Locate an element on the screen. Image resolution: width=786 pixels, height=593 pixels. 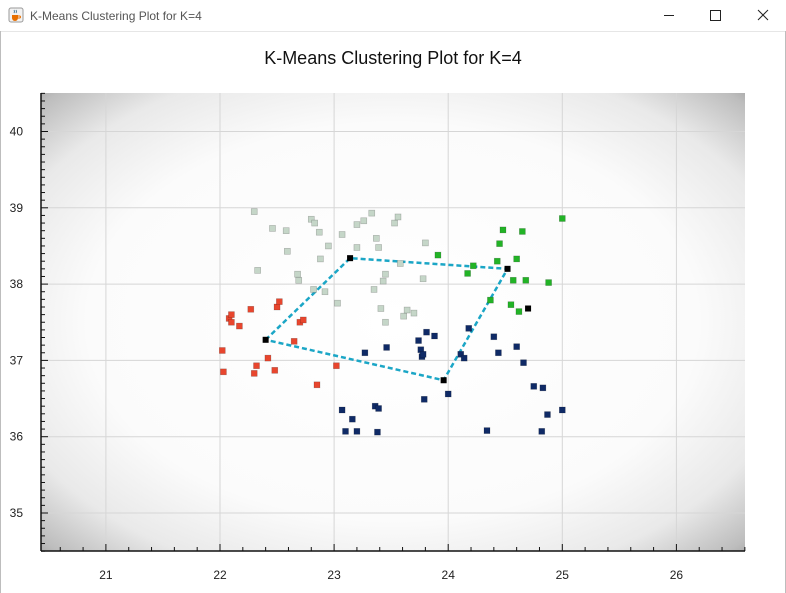
minimize-button is located at coordinates (669, 15).